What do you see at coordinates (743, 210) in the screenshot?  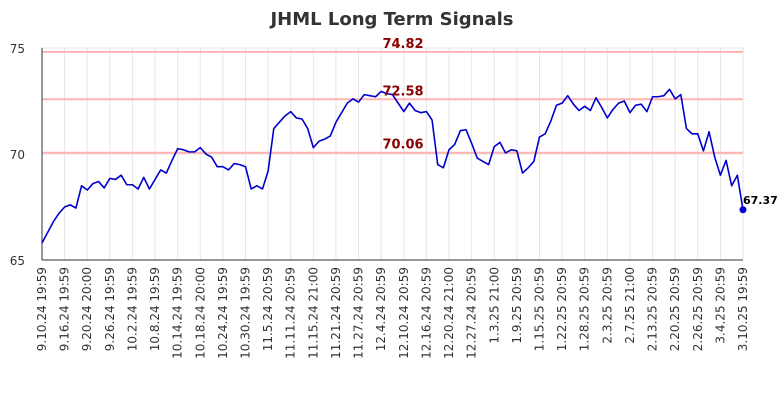 I see `last-point-marker` at bounding box center [743, 210].